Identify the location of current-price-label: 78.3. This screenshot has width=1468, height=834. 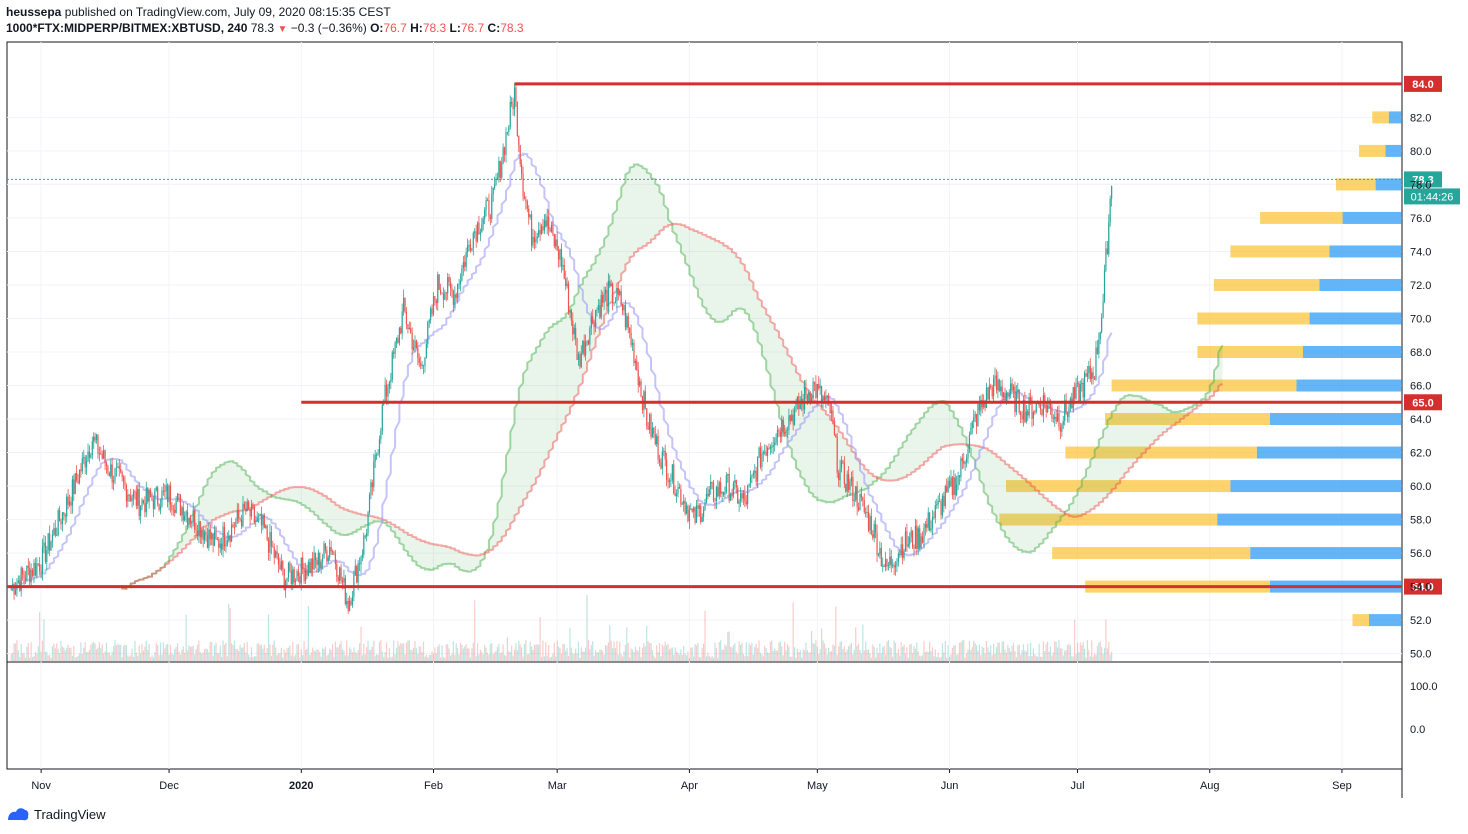
(1422, 180).